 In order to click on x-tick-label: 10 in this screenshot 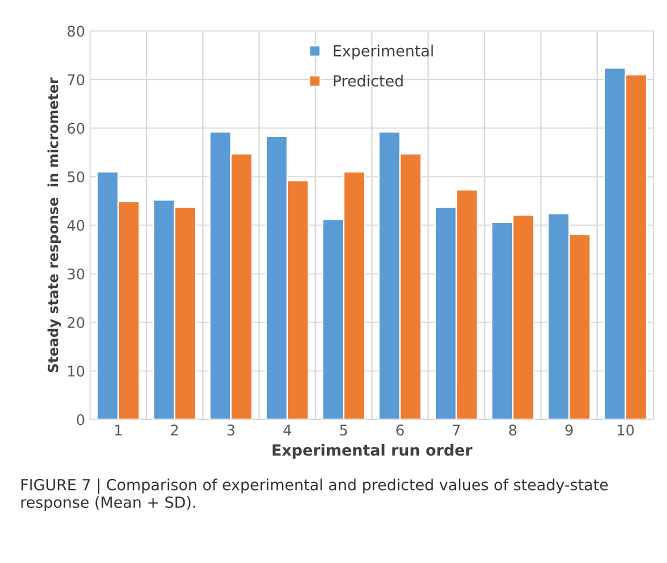, I will do `click(626, 430)`.